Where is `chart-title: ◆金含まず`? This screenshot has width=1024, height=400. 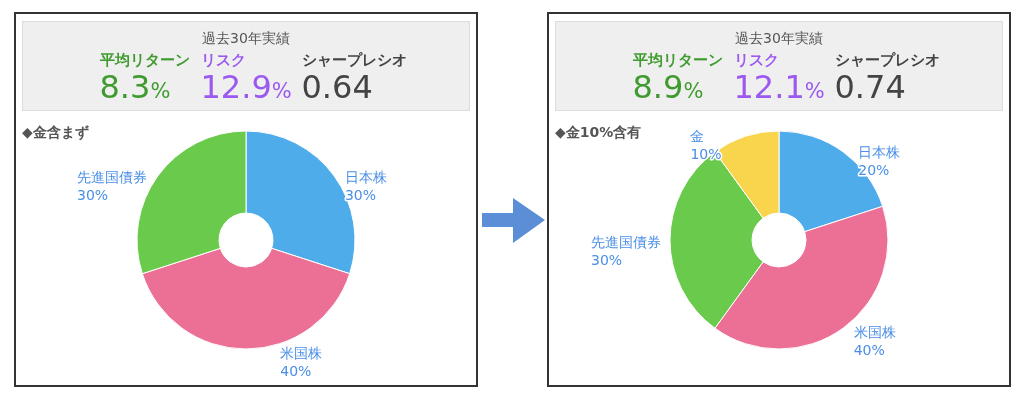
chart-title: ◆金含まず is located at coordinates (55, 132).